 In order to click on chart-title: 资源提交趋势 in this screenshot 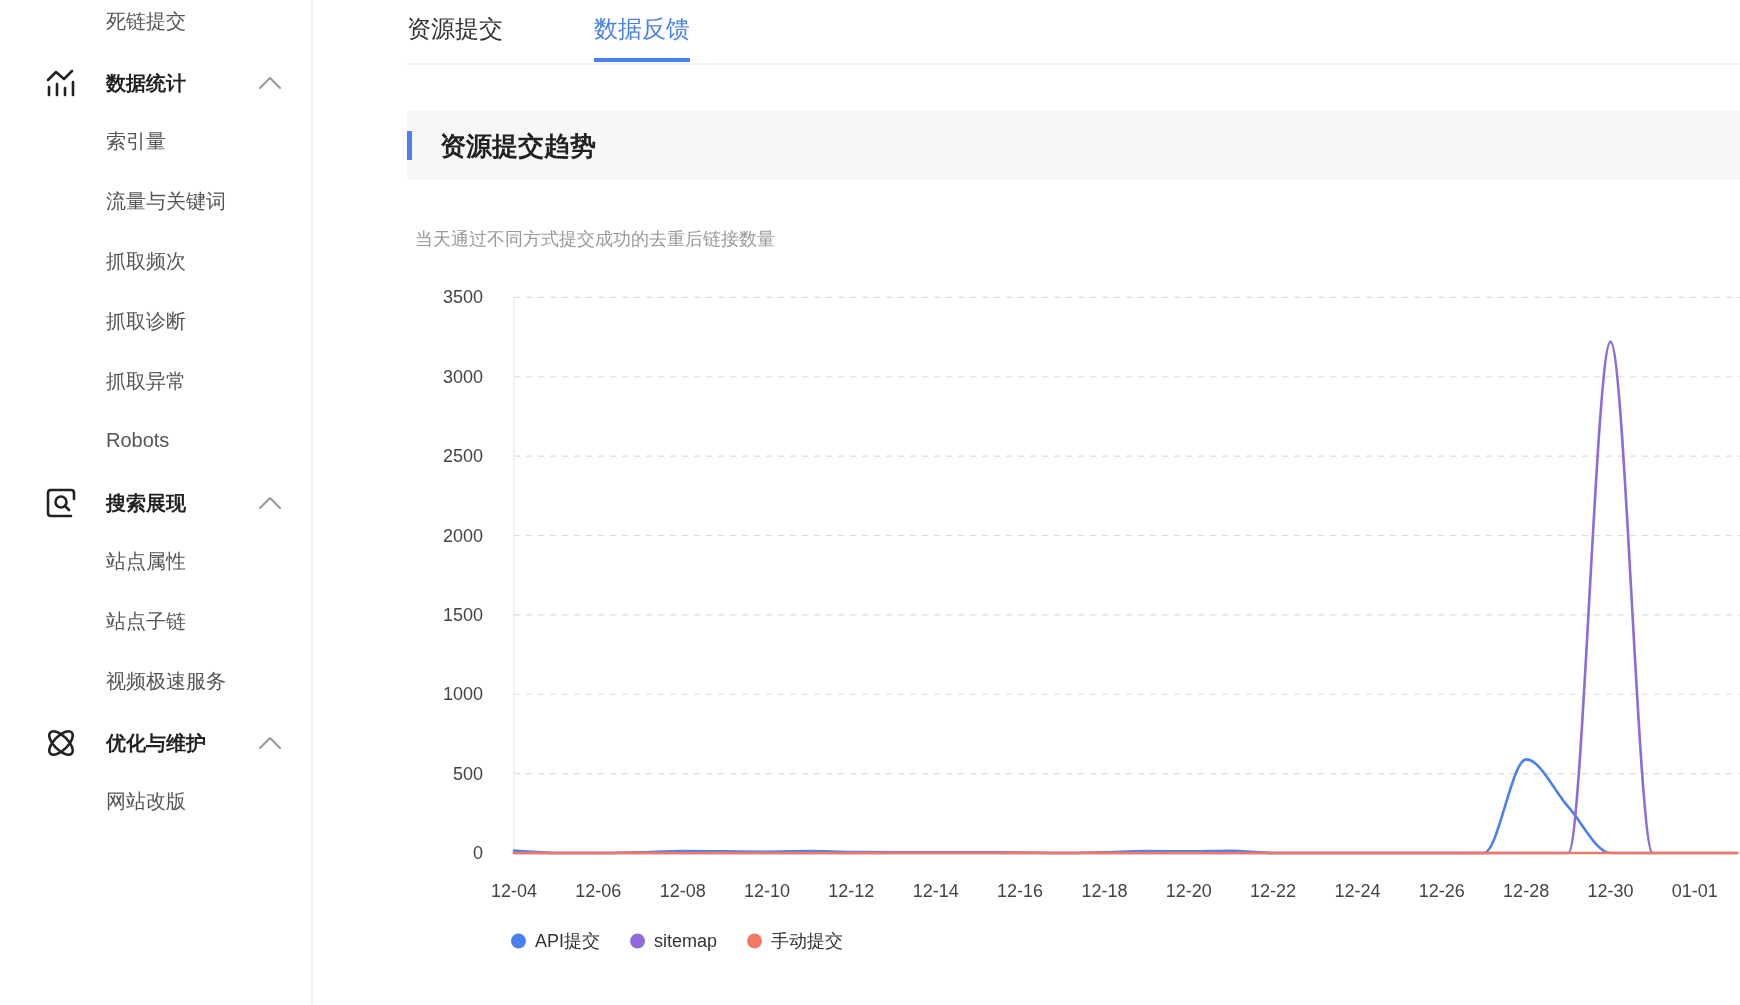, I will do `click(518, 146)`.